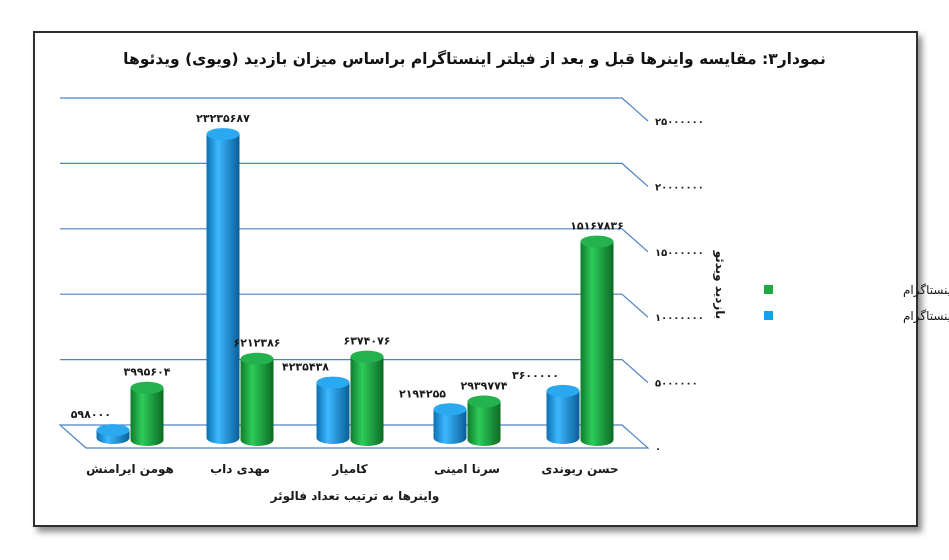  What do you see at coordinates (926, 290) in the screenshot?
I see `legend-label: بازدید قبل از فیلتر اینستاگرام` at bounding box center [926, 290].